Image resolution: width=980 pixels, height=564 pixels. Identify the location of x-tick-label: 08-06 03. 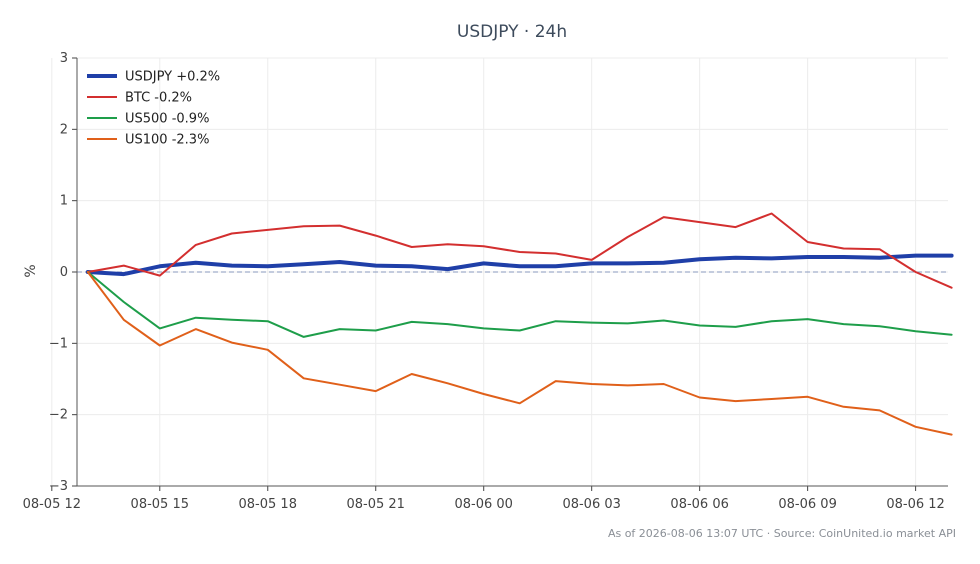
(591, 504).